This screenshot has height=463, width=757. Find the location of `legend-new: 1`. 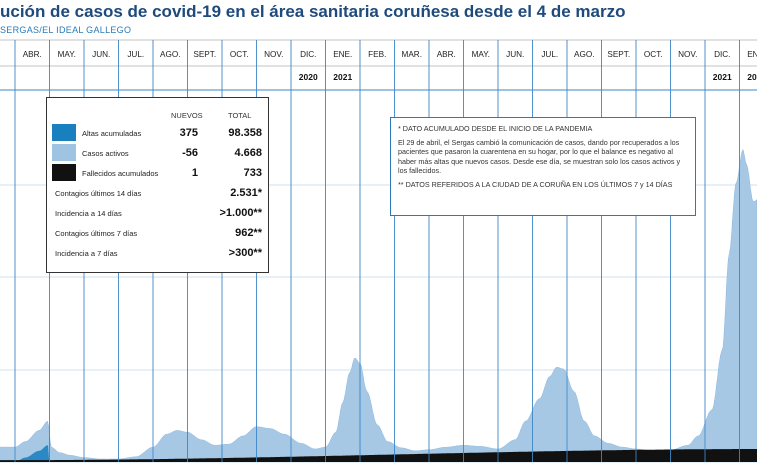

legend-new: 1 is located at coordinates (194, 173).